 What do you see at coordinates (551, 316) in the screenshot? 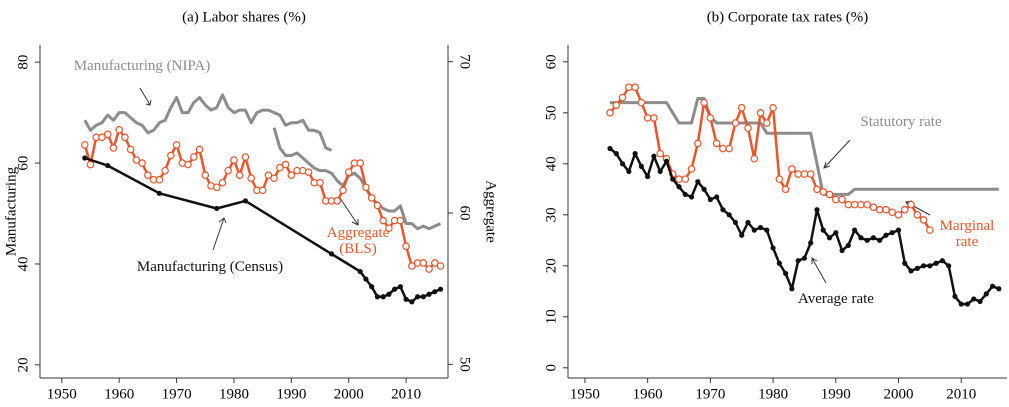
I see `y-tick-label: 10` at bounding box center [551, 316].